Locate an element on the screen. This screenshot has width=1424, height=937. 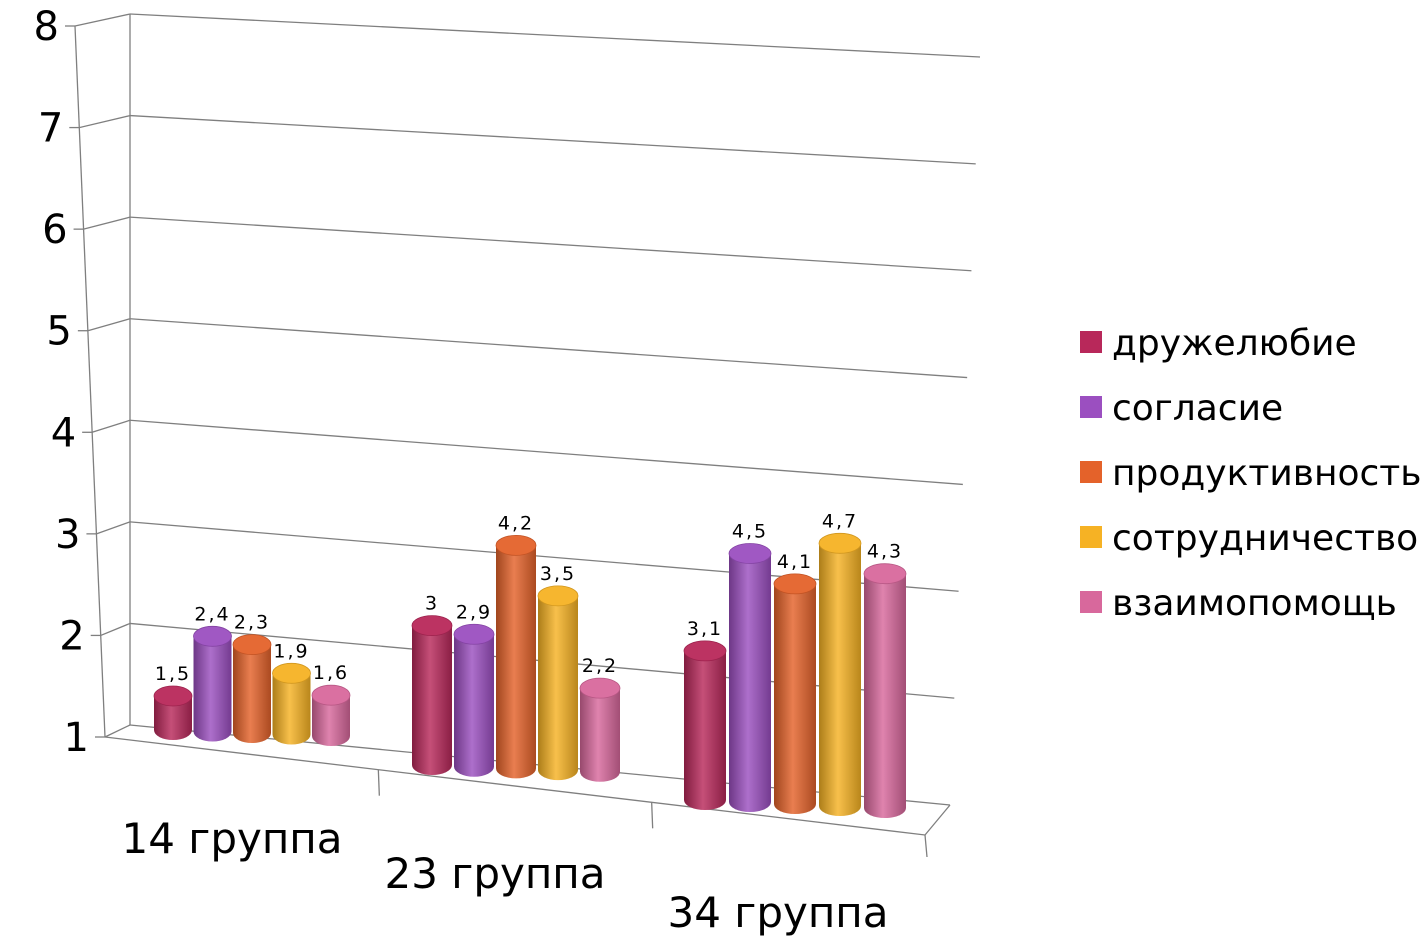
data-label: 2,3 is located at coordinates (252, 623).